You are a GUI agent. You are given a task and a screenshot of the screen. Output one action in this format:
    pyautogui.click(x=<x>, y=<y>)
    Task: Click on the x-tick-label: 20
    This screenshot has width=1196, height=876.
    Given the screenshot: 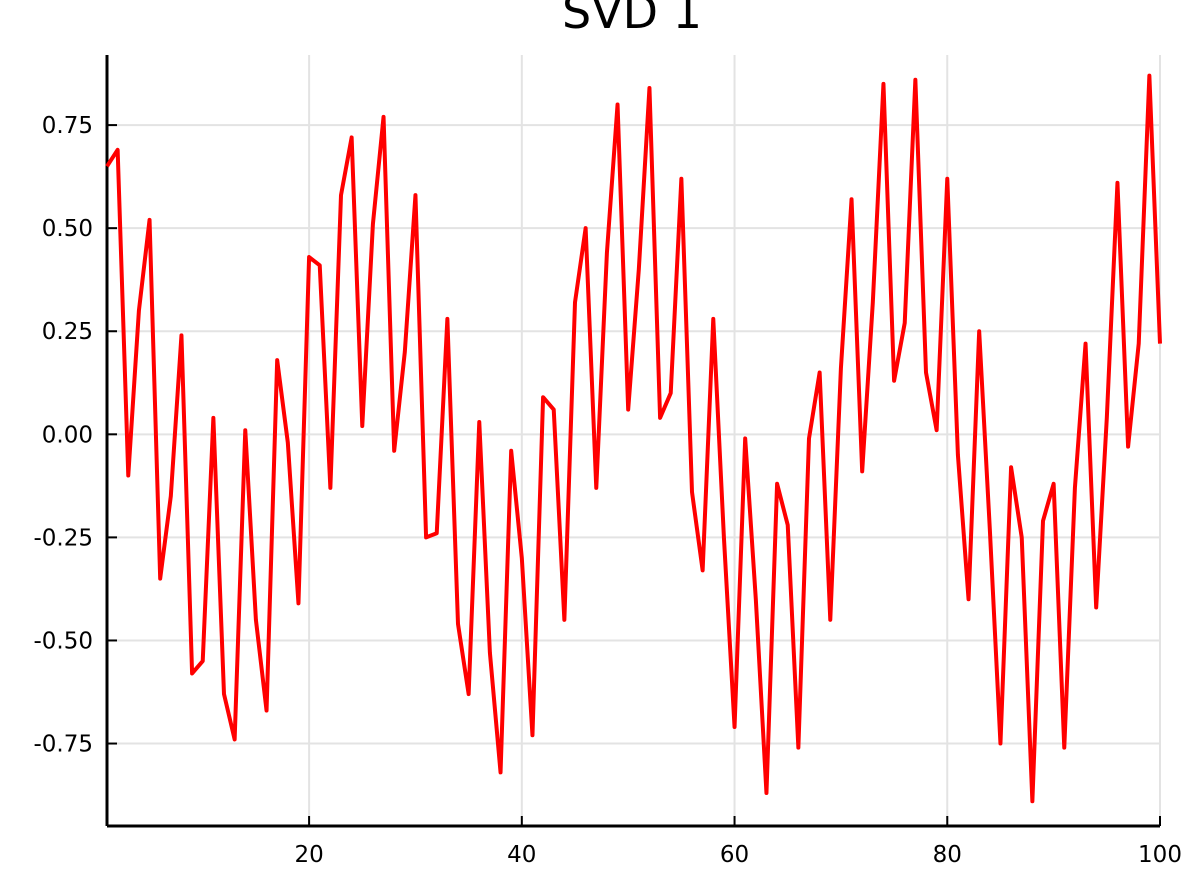 What is the action you would take?
    pyautogui.click(x=308, y=855)
    